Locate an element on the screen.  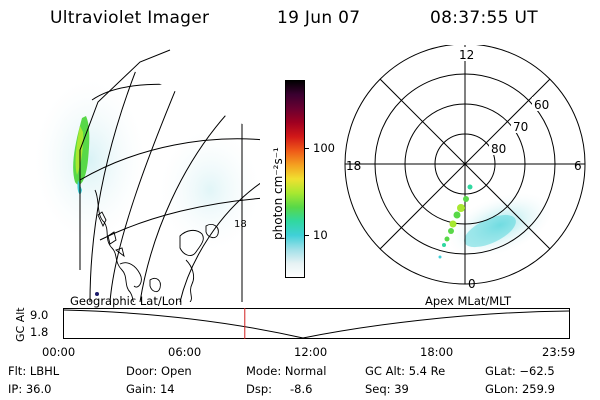
mlat-label-80: 80 is located at coordinates (498, 149).